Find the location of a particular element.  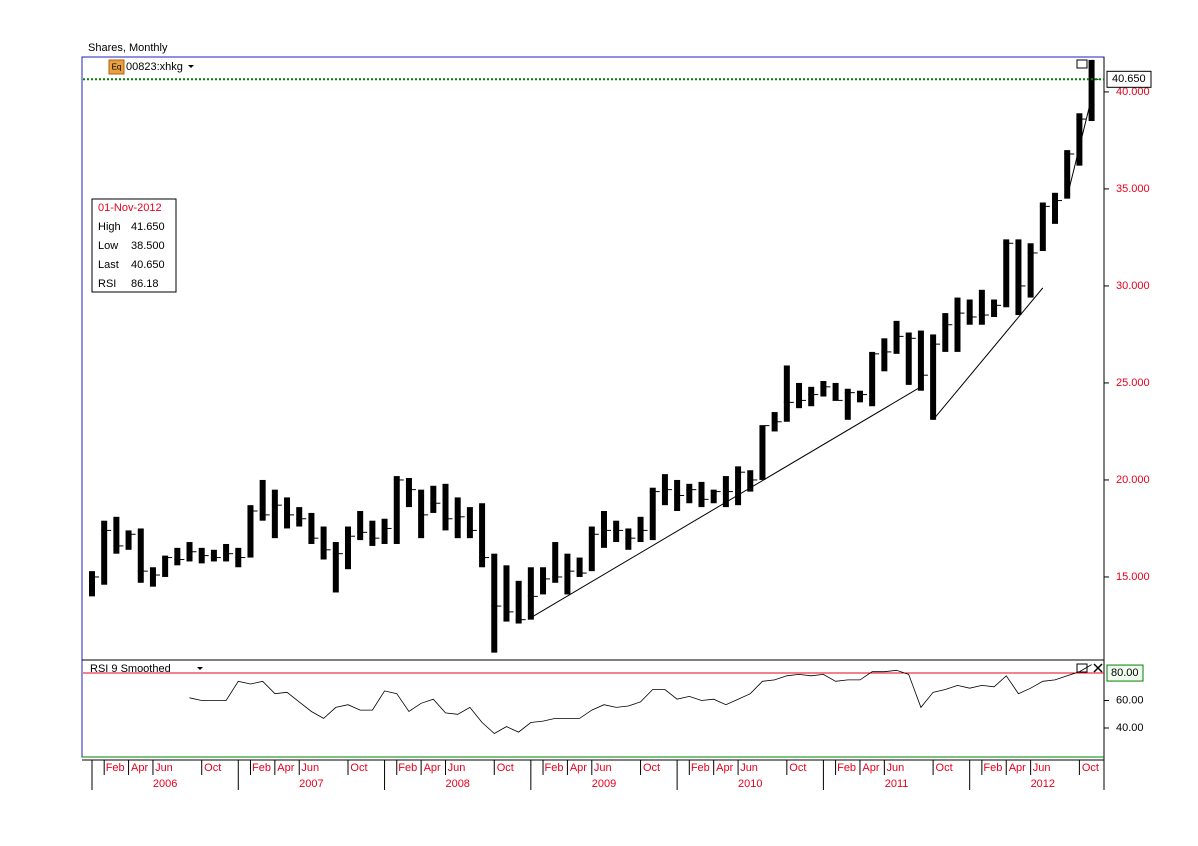

eq-badge-text: Eq is located at coordinates (117, 67).